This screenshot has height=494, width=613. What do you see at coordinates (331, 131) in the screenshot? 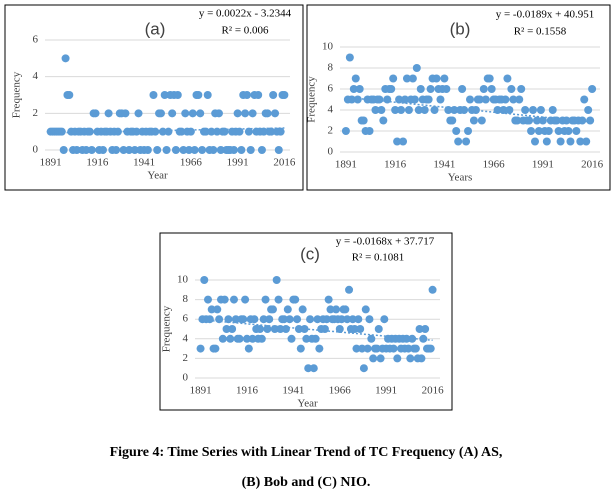
I see `y-tick-label: 2` at bounding box center [331, 131].